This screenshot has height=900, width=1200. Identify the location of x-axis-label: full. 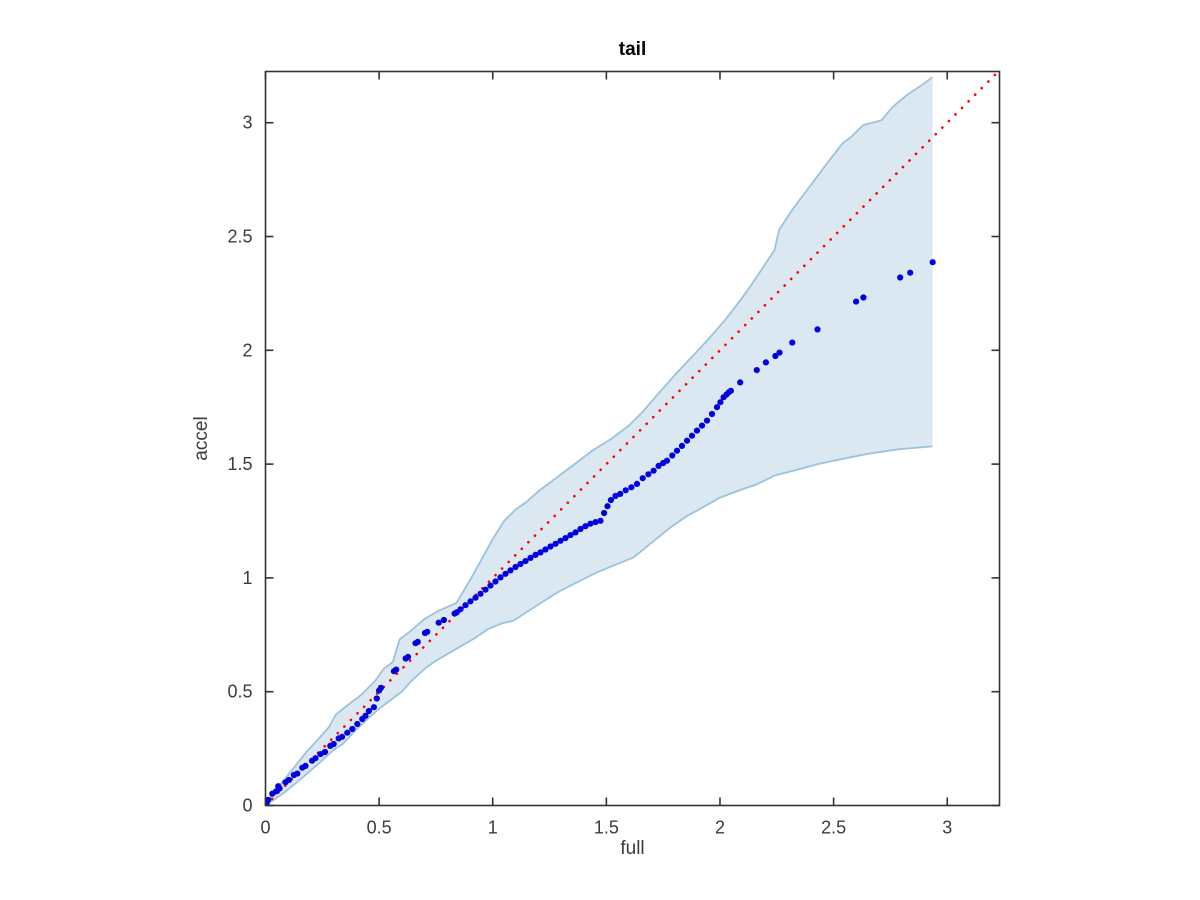
(632, 848).